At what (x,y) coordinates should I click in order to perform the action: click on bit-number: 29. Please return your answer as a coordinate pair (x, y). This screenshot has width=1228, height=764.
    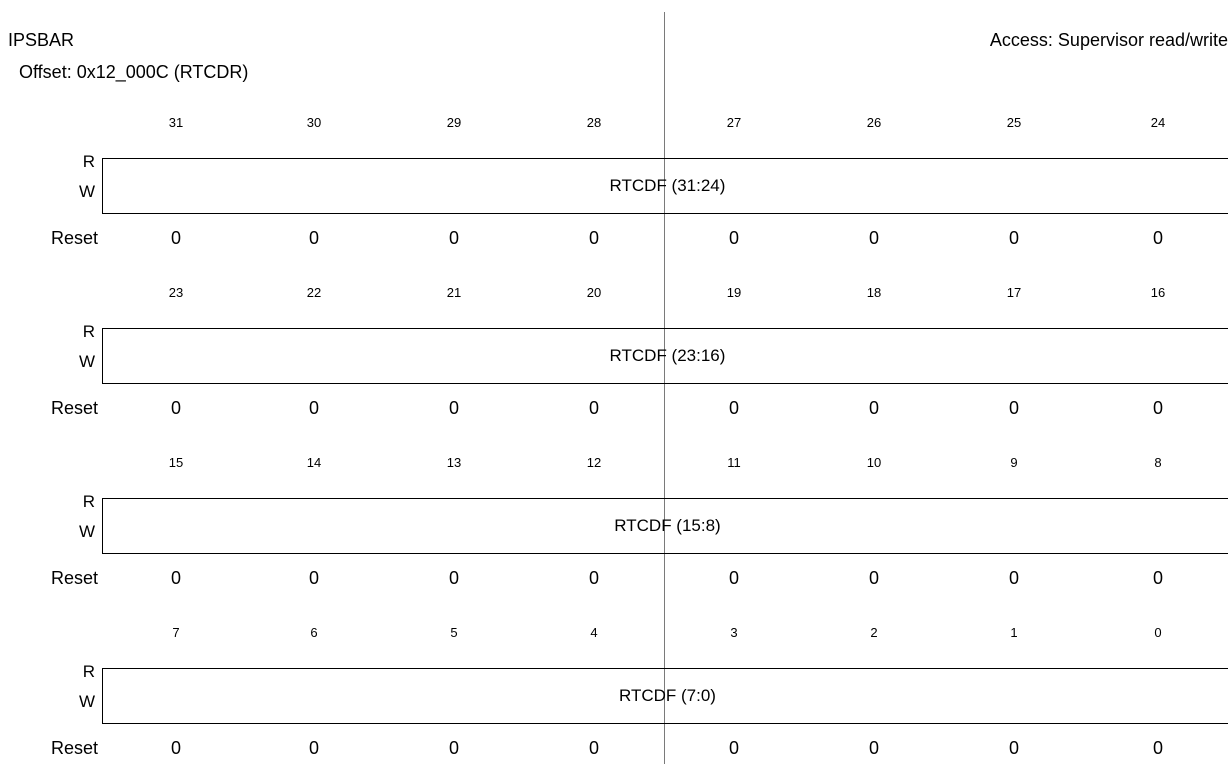
    Looking at the image, I should click on (454, 122).